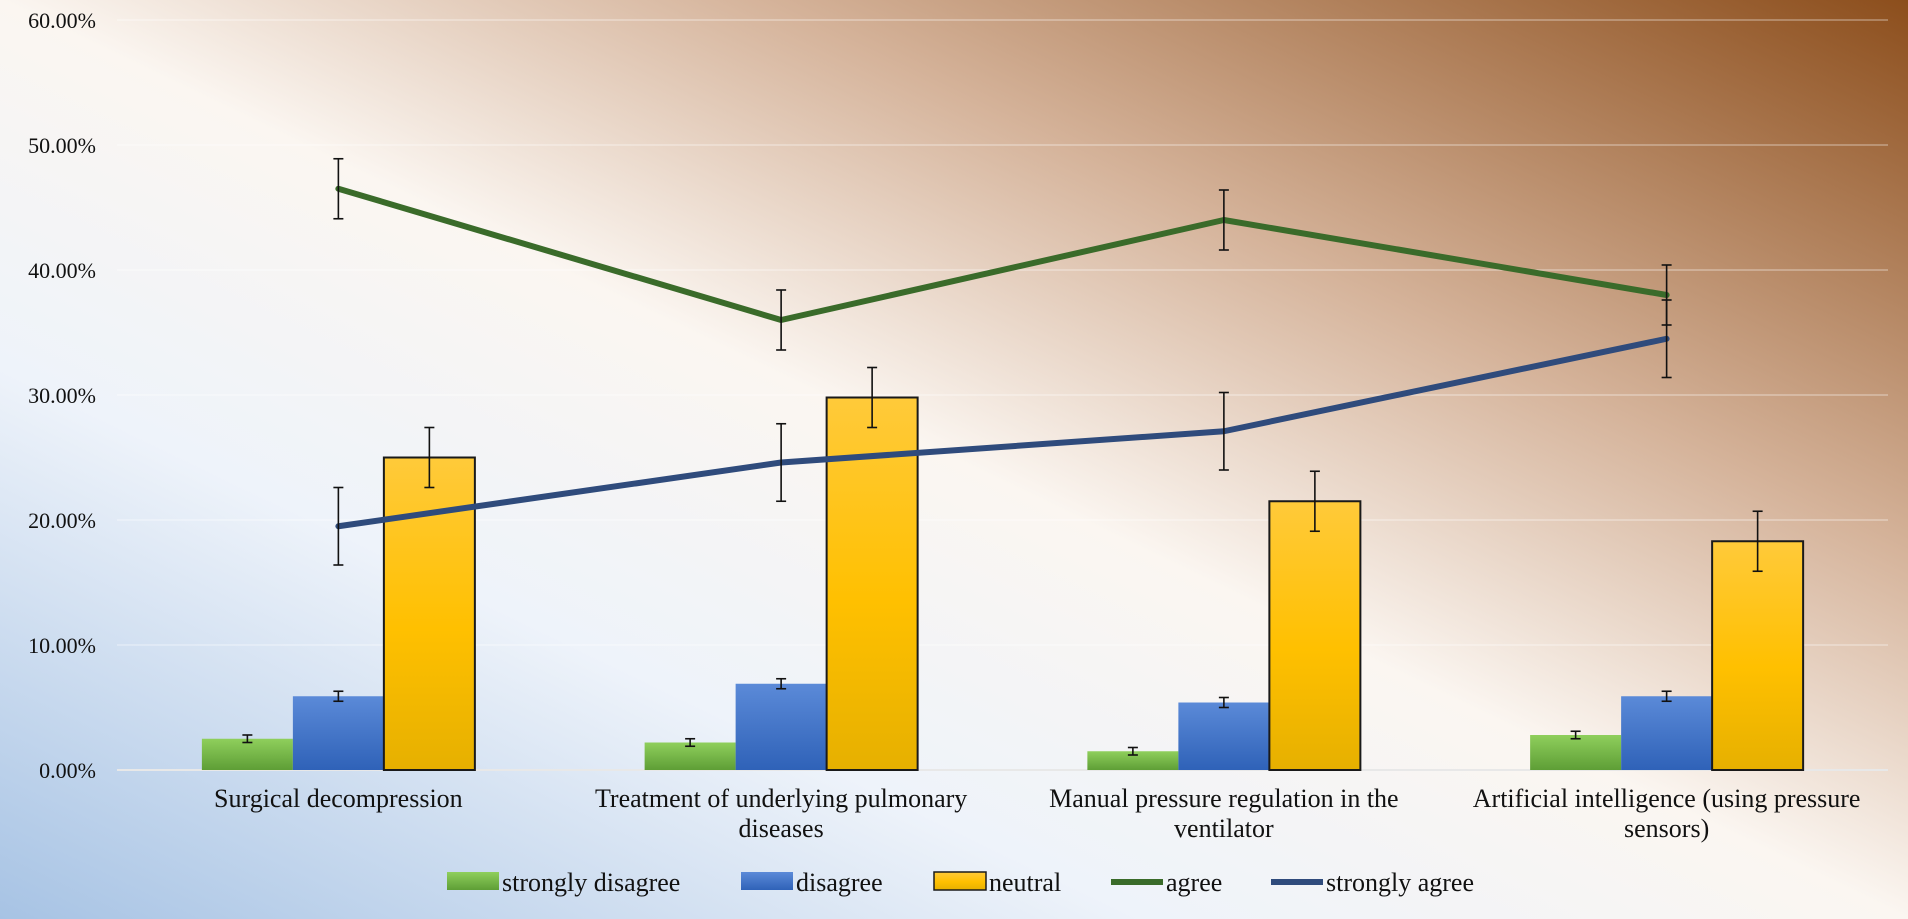 The height and width of the screenshot is (919, 1908). Describe the element at coordinates (781, 798) in the screenshot. I see `category-label-line: Treatment of underlying pulmonary` at that location.